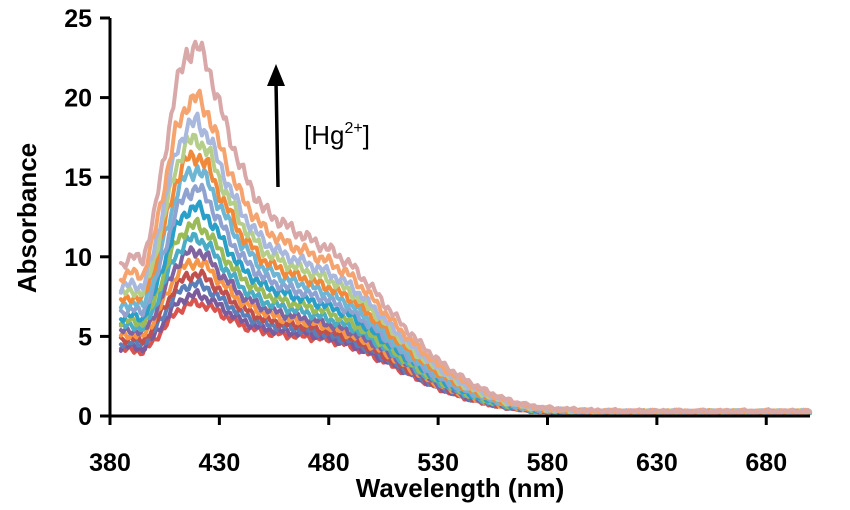 This screenshot has width=850, height=510. I want to click on y-tick-label: 20, so click(78, 99).